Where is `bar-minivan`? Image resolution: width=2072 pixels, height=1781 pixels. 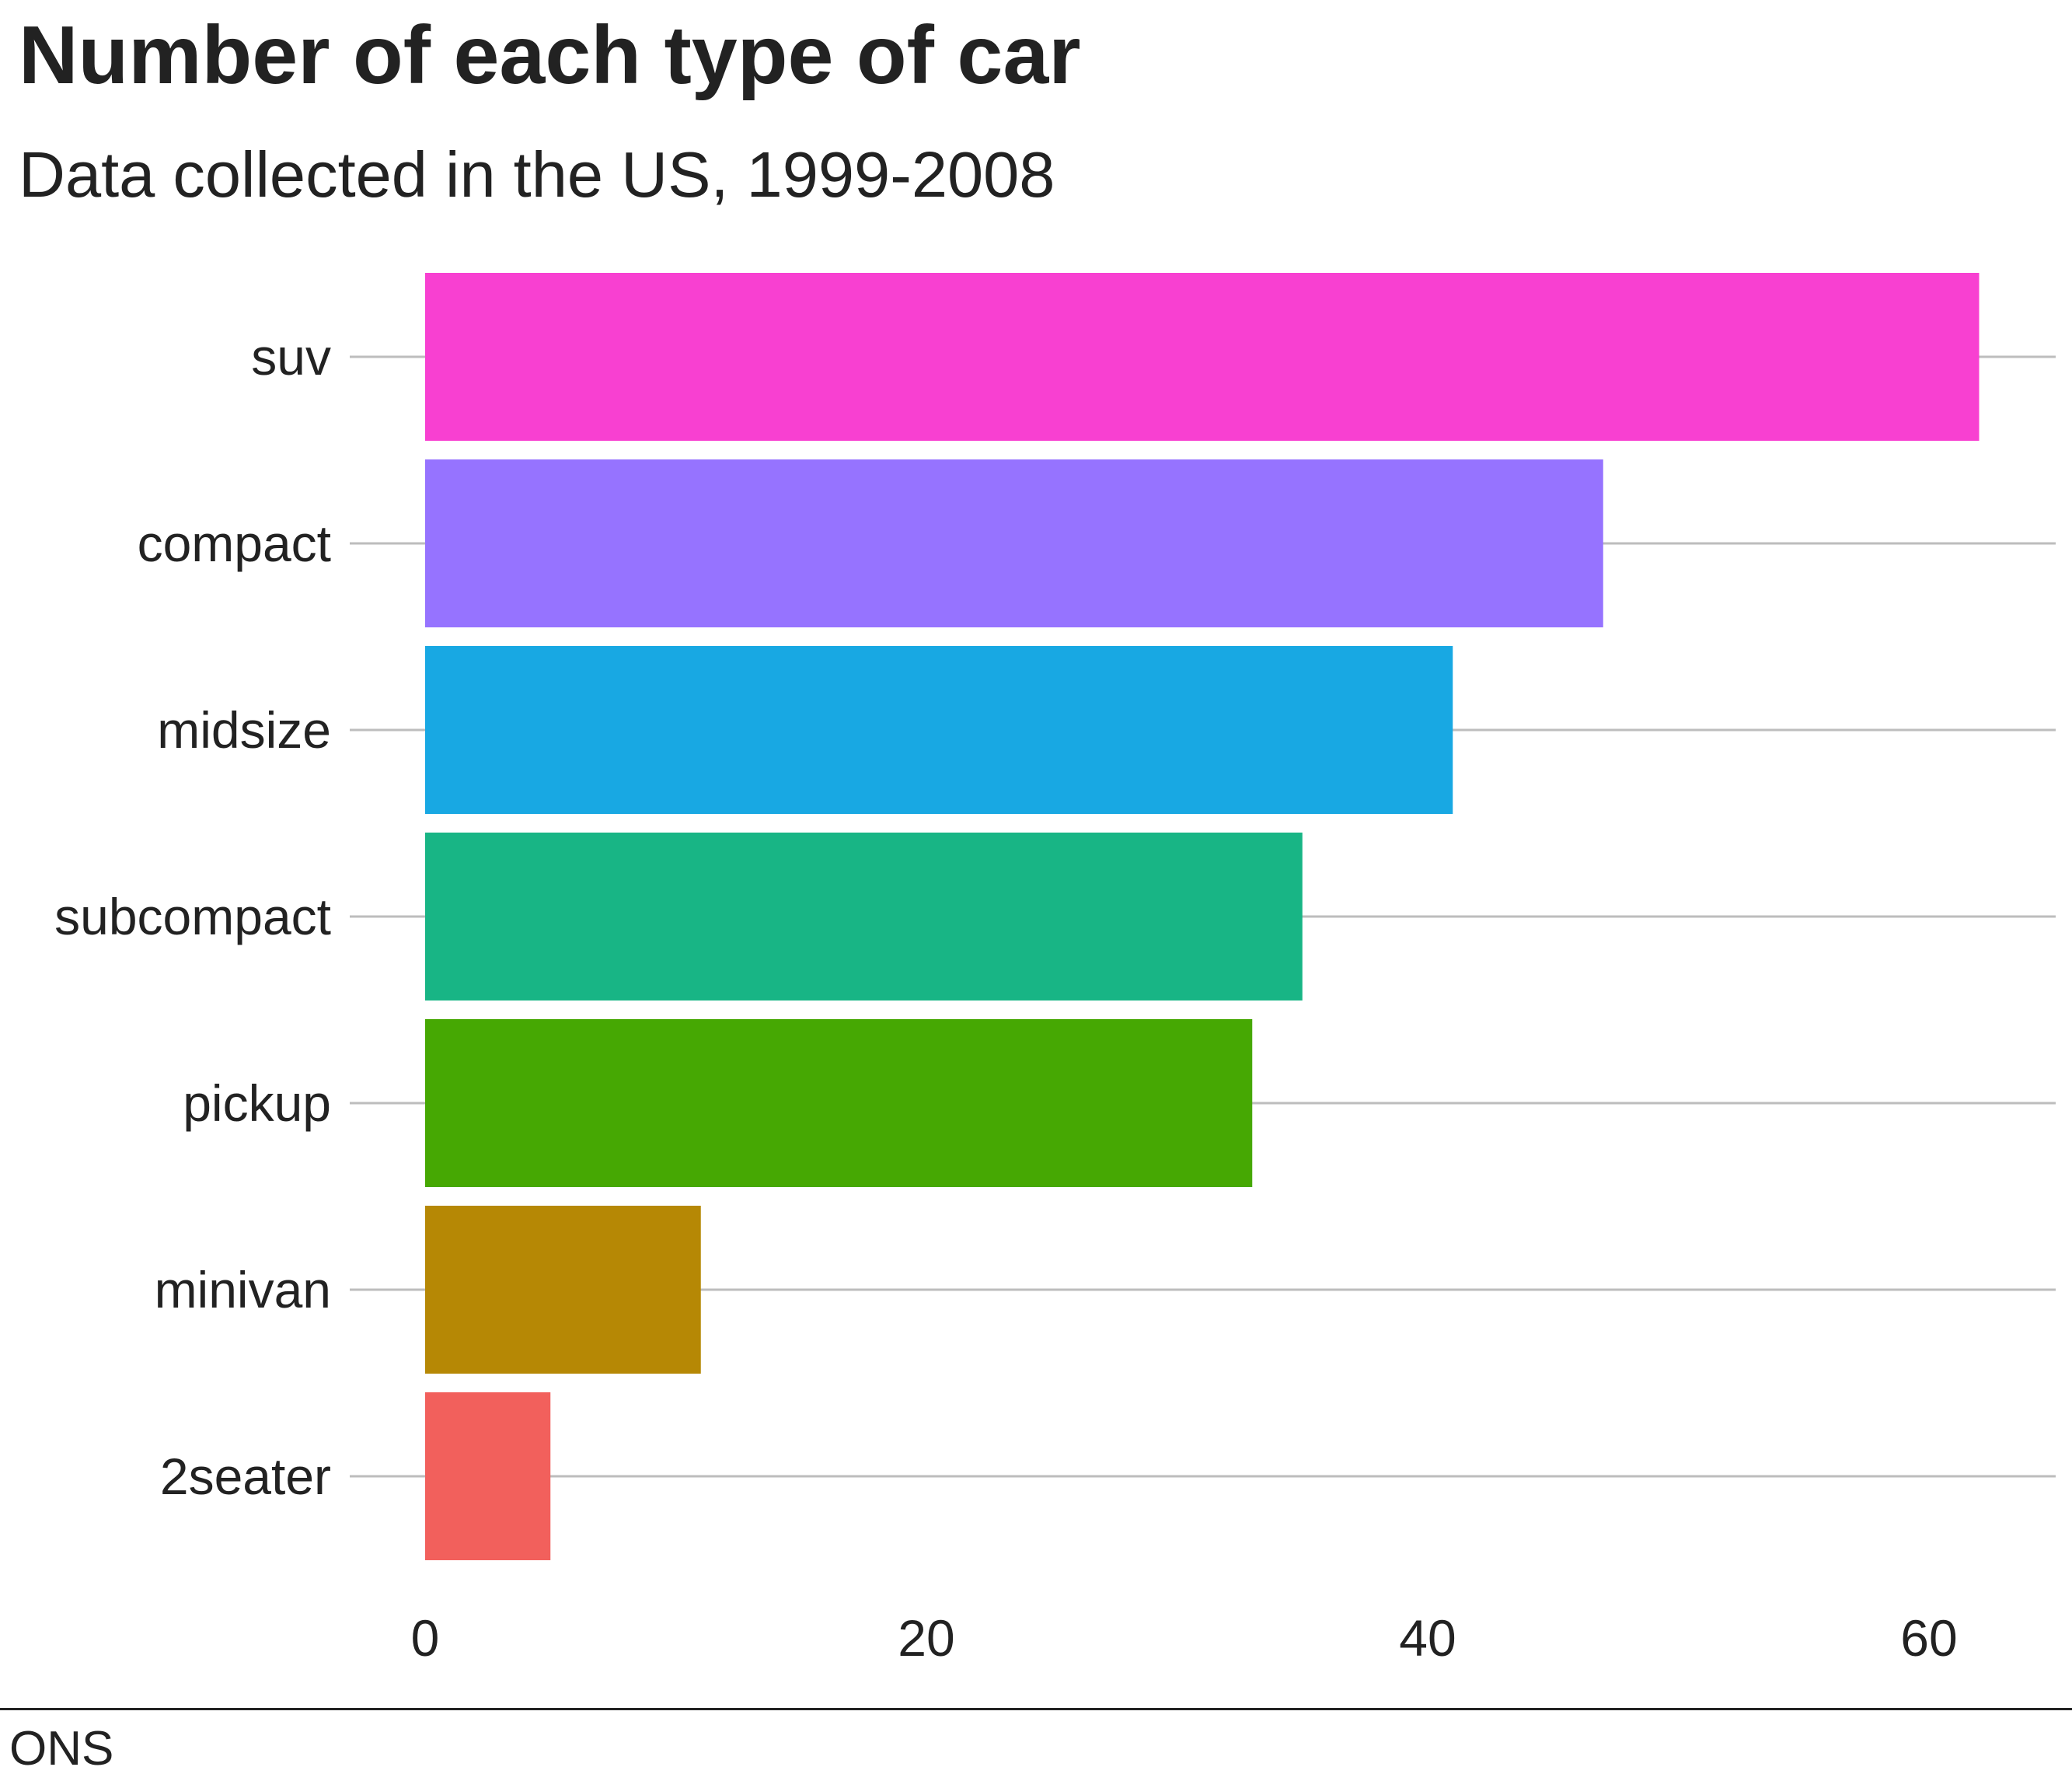 bar-minivan is located at coordinates (563, 1290).